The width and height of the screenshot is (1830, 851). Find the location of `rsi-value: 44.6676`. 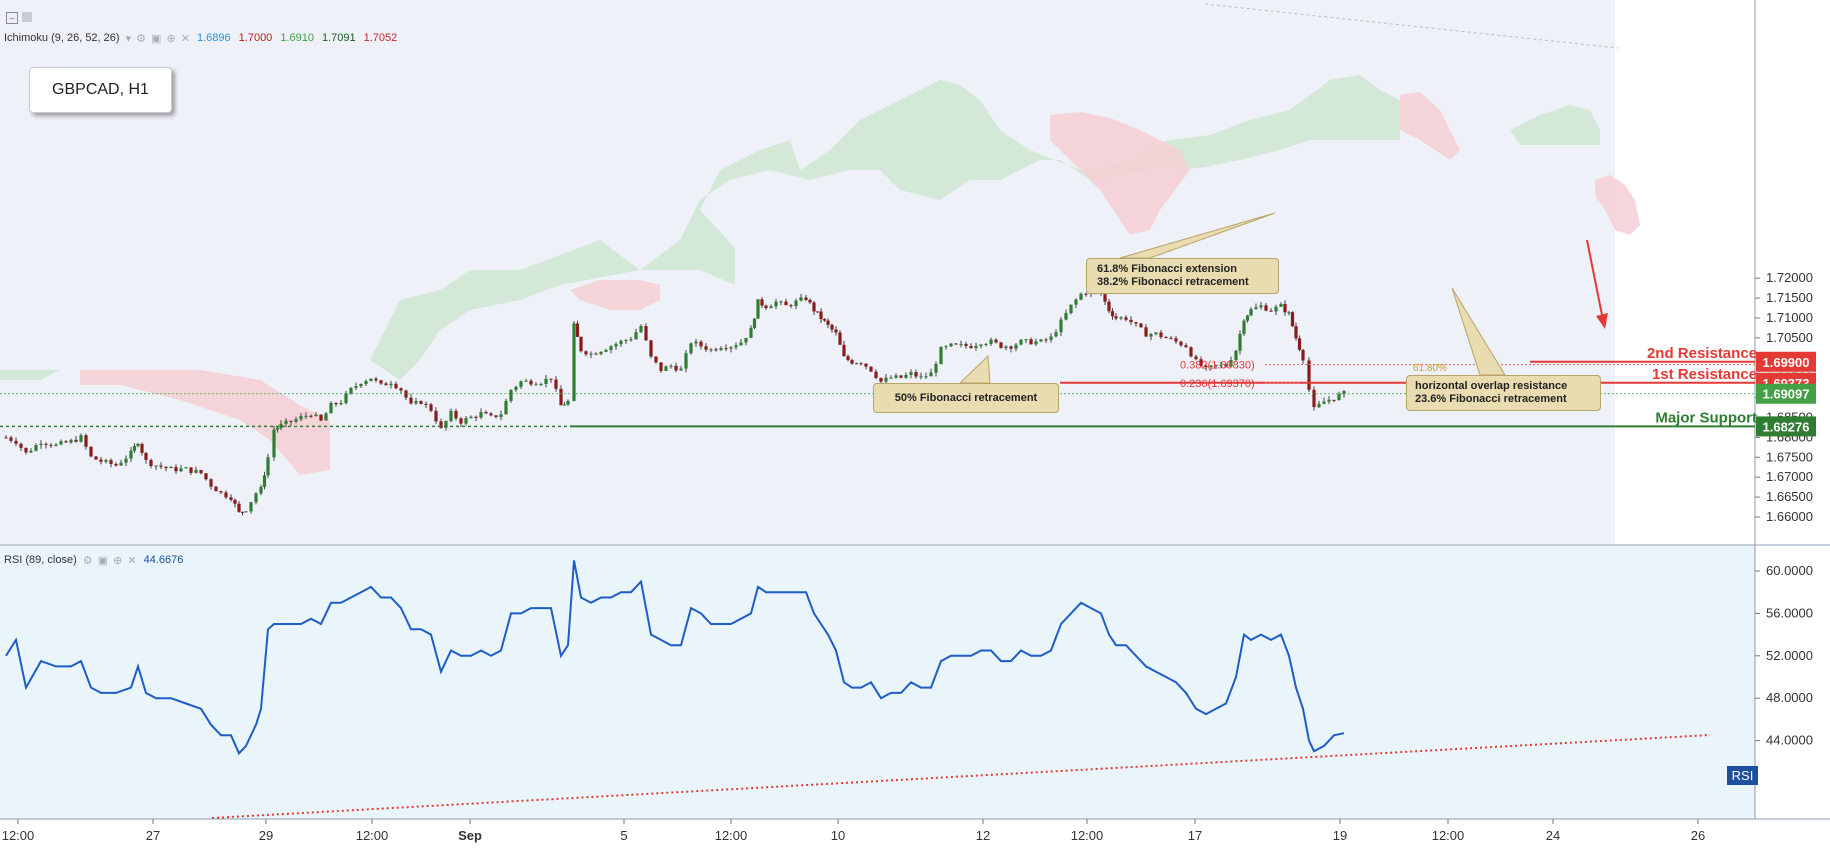

rsi-value: 44.6676 is located at coordinates (163, 560).